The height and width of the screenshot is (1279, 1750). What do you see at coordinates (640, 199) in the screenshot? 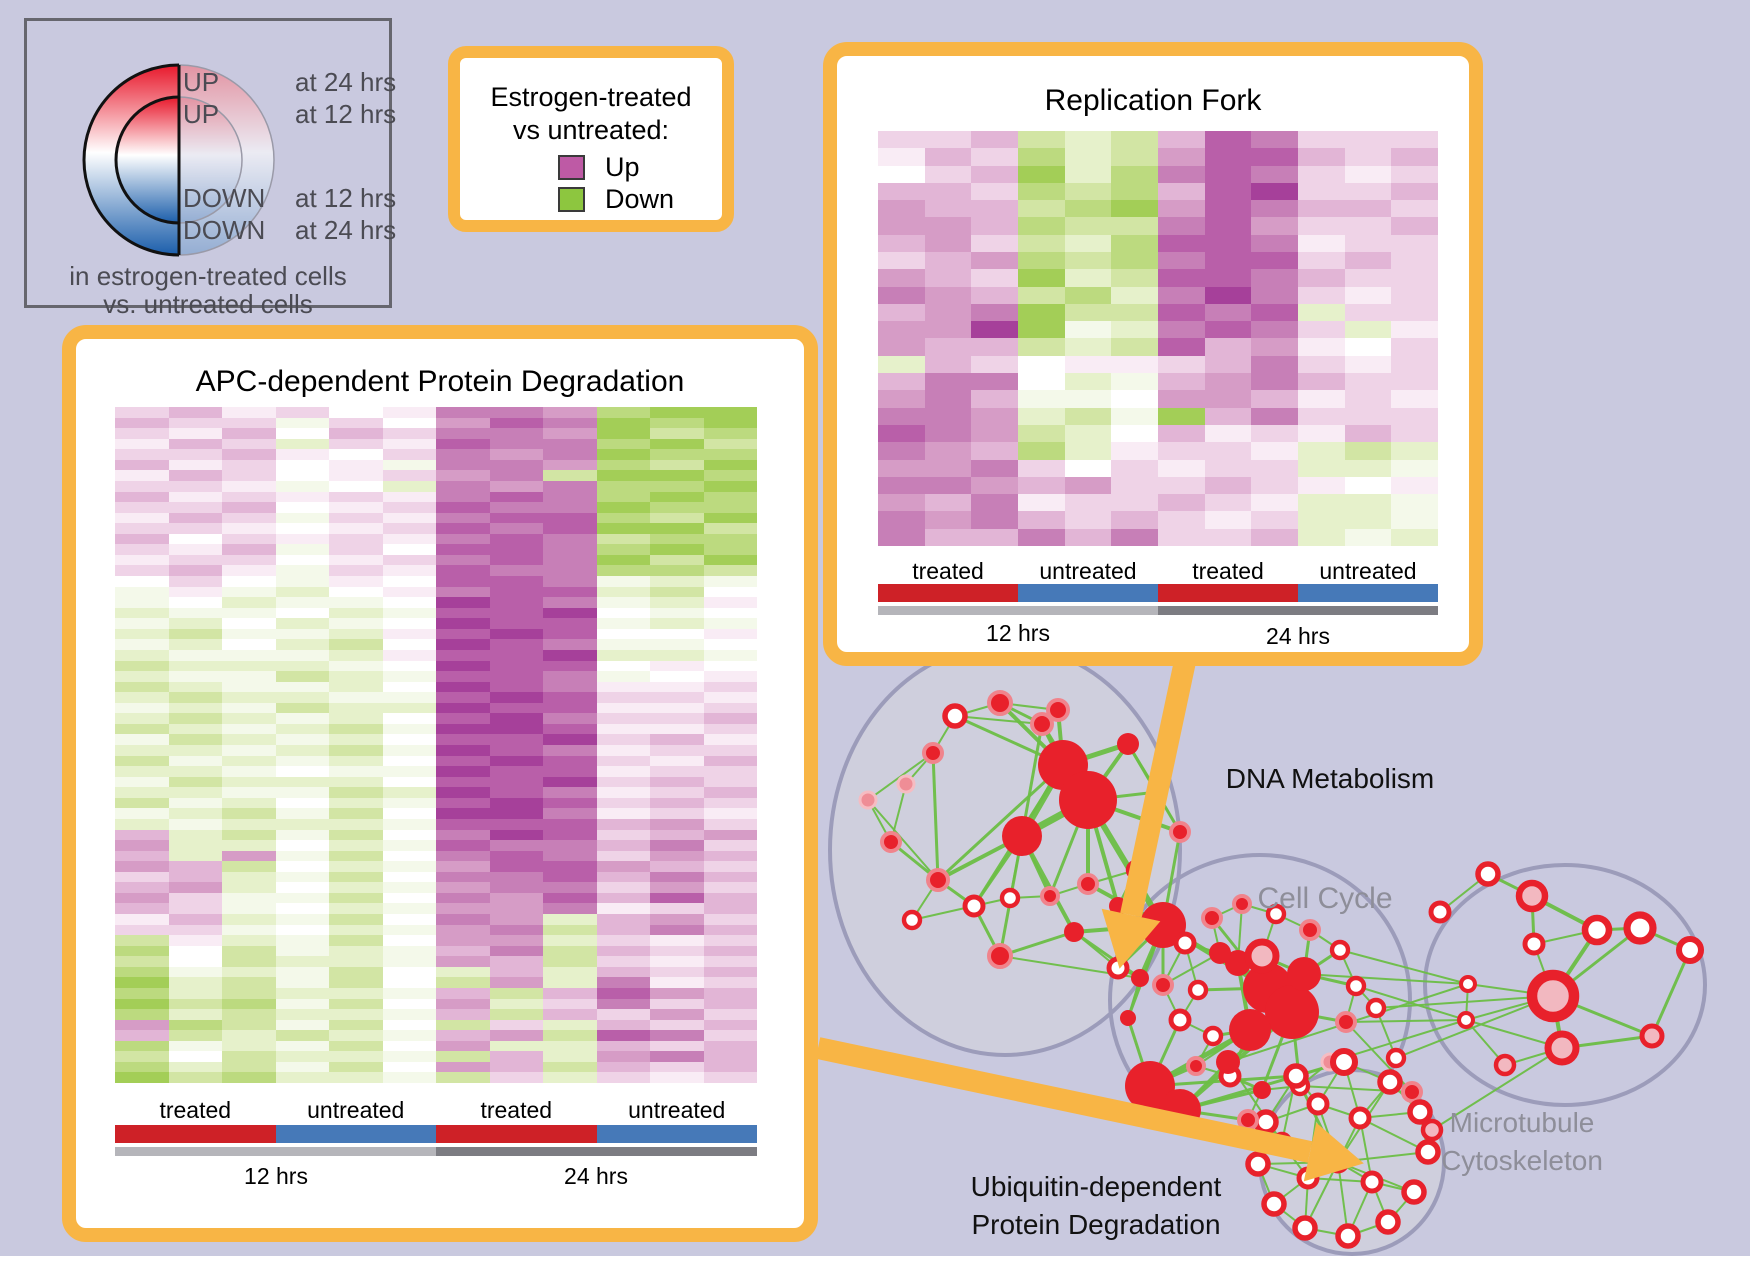
I see `down-label: Down` at bounding box center [640, 199].